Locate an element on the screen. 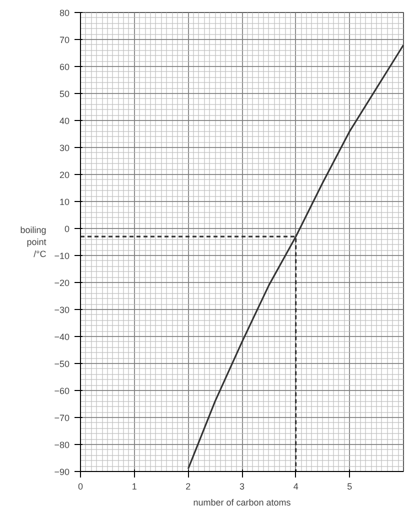 The height and width of the screenshot is (510, 409). y-tick-label: 60 is located at coordinates (64, 67).